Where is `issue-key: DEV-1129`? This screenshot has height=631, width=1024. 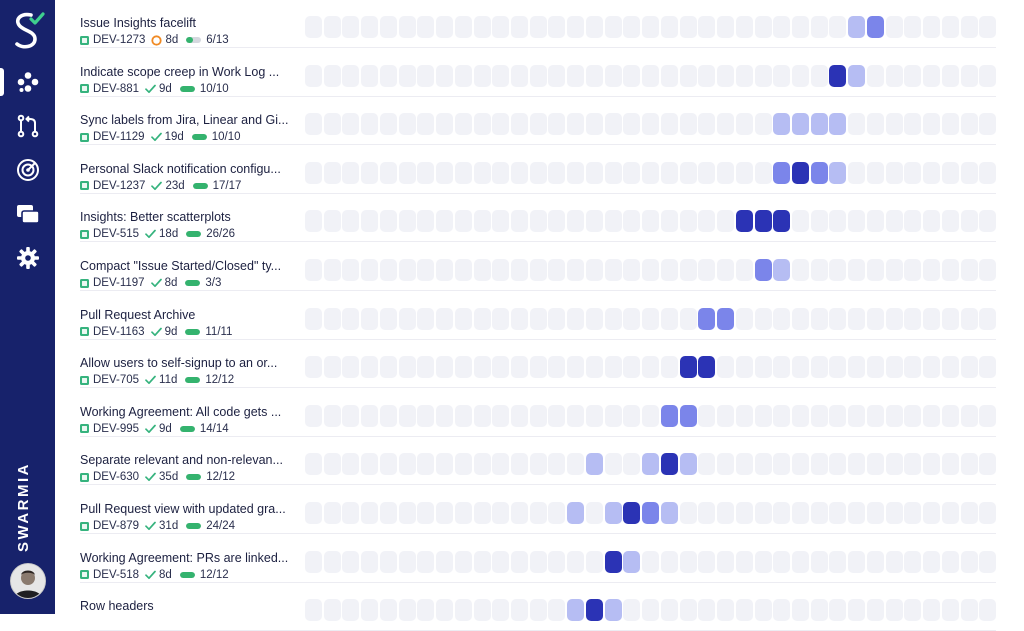 issue-key: DEV-1129 is located at coordinates (119, 137).